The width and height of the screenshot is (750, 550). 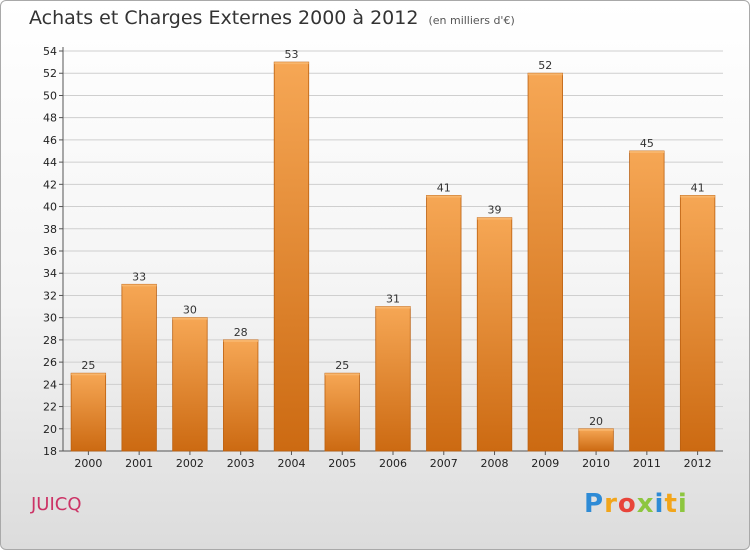 What do you see at coordinates (50, 229) in the screenshot?
I see `y-tick-label: 38` at bounding box center [50, 229].